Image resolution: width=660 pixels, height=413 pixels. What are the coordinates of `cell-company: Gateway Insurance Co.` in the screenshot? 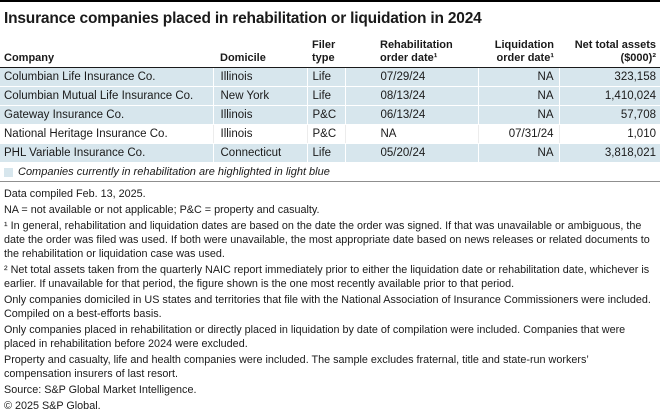 It's located at (107, 115).